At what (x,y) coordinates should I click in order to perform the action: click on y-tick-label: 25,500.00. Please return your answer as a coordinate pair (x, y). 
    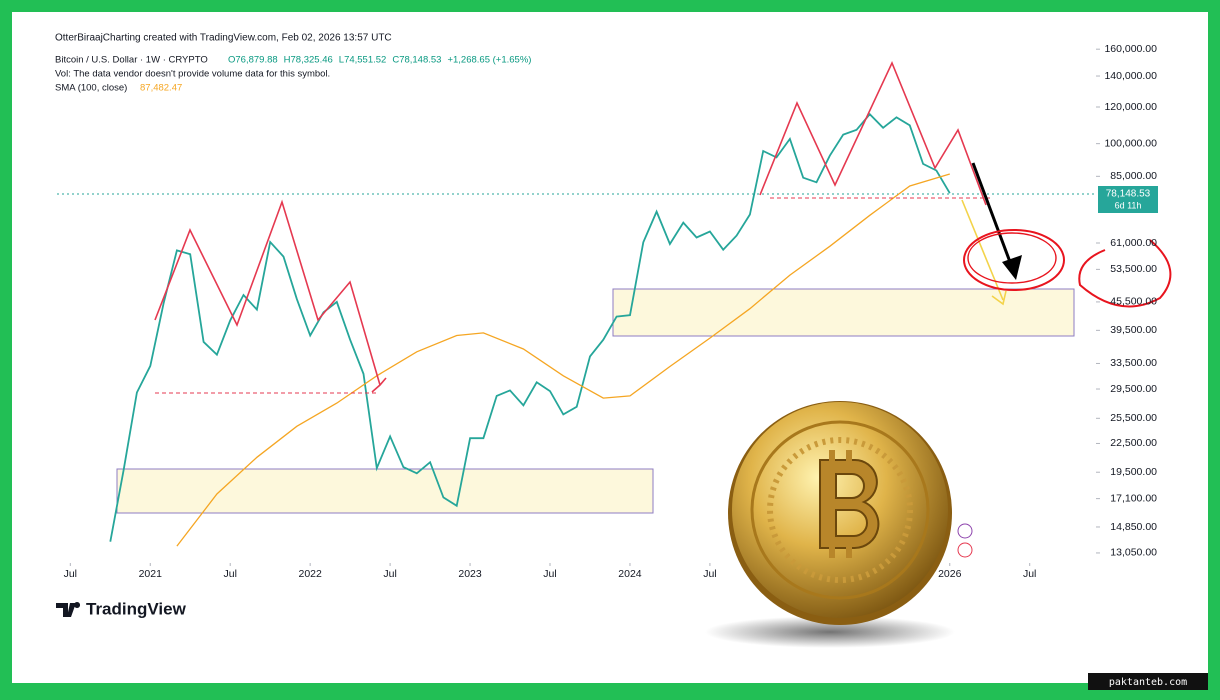
    Looking at the image, I should click on (1133, 418).